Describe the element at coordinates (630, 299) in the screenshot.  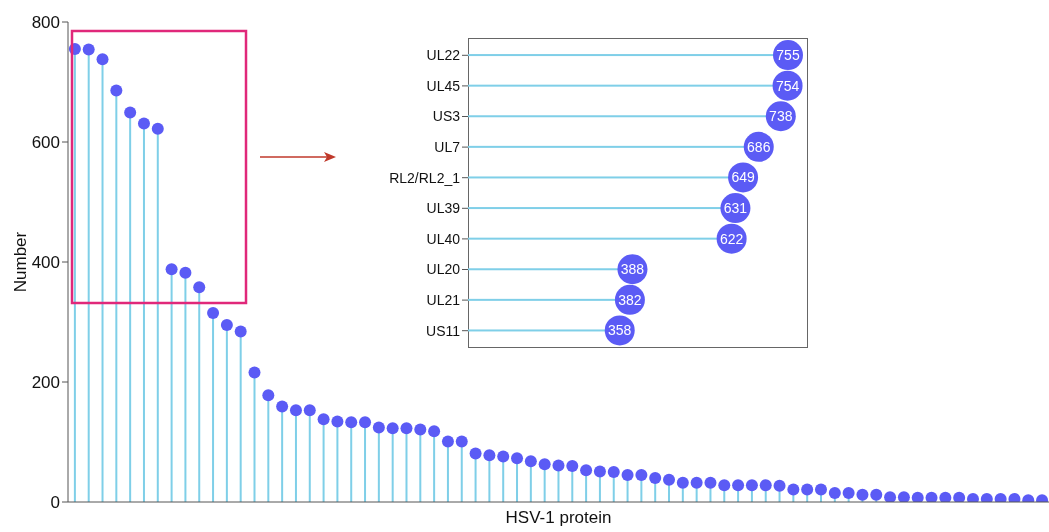
I see `data-label: 382` at that location.